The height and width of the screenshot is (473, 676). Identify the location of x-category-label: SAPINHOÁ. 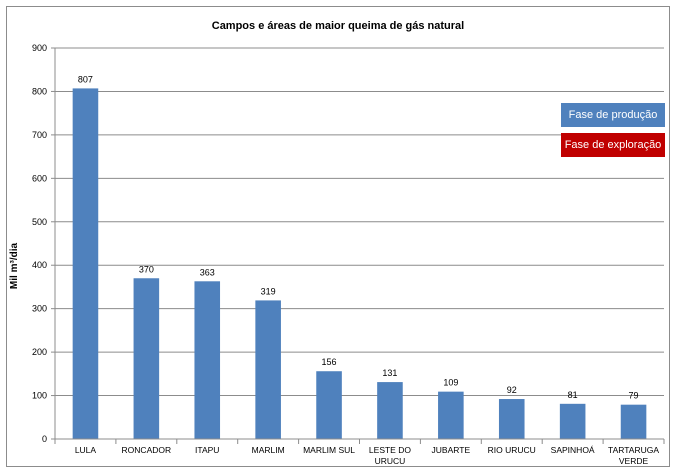
(573, 450).